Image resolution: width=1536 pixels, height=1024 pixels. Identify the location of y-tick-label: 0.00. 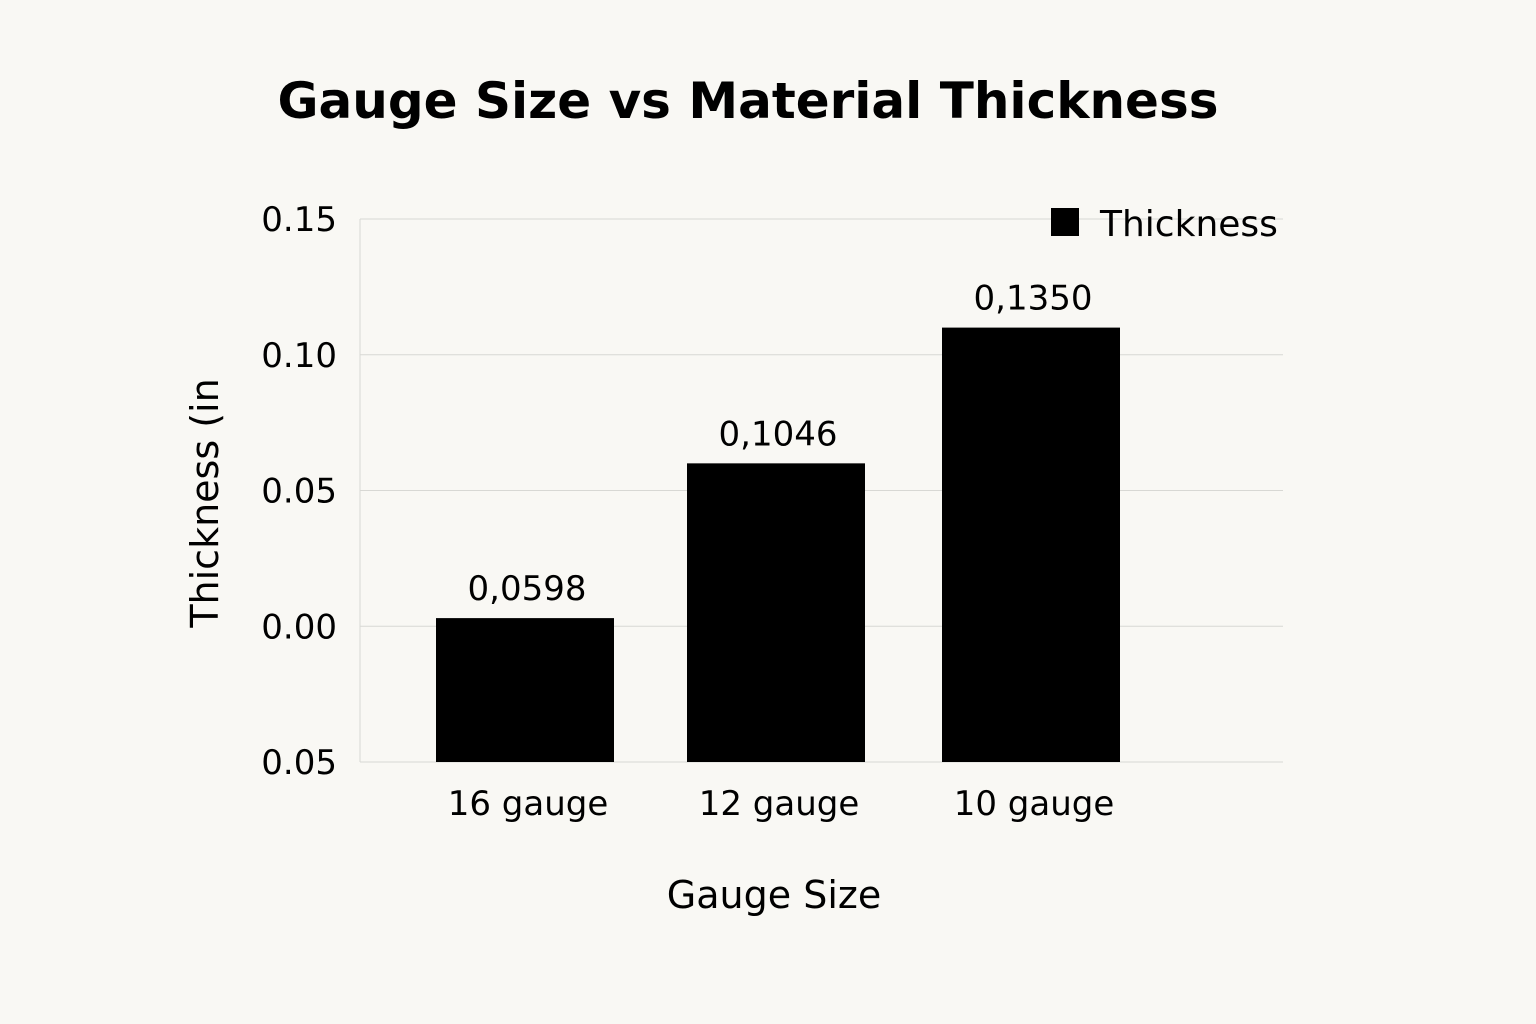
(299, 627).